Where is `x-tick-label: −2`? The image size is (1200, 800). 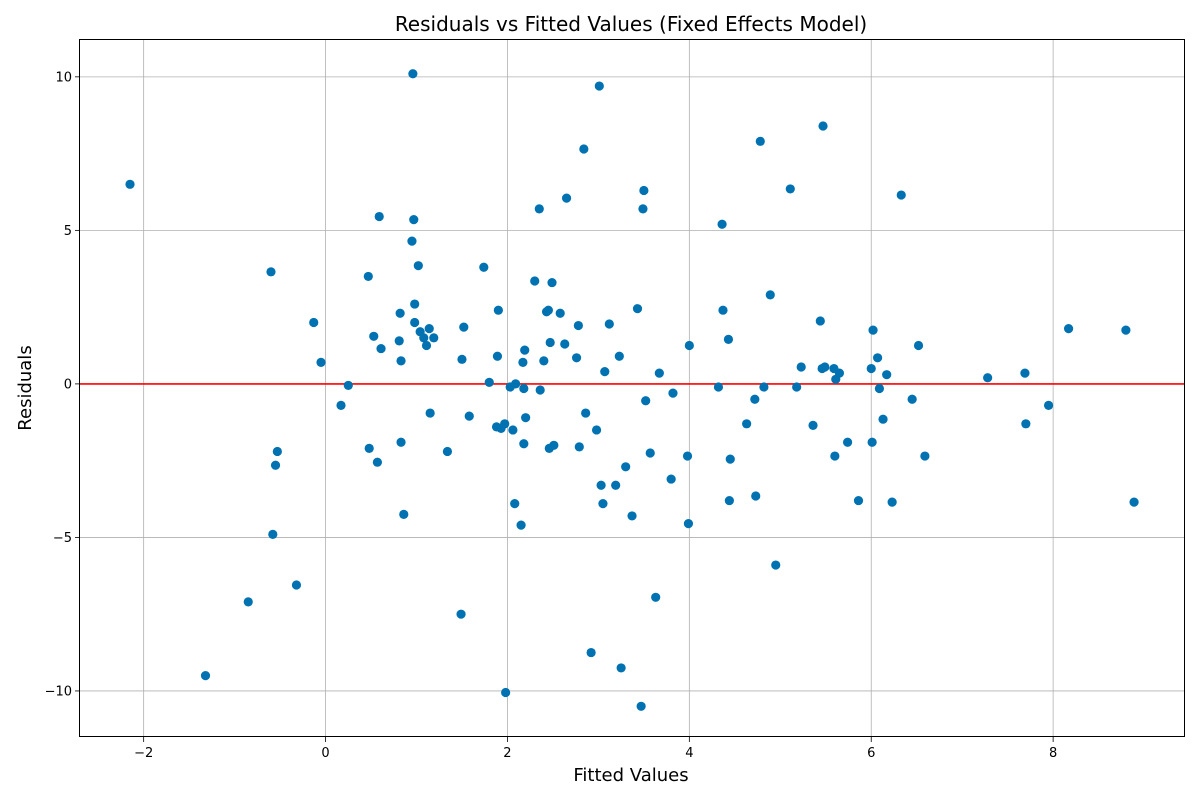
x-tick-label: −2 is located at coordinates (143, 753).